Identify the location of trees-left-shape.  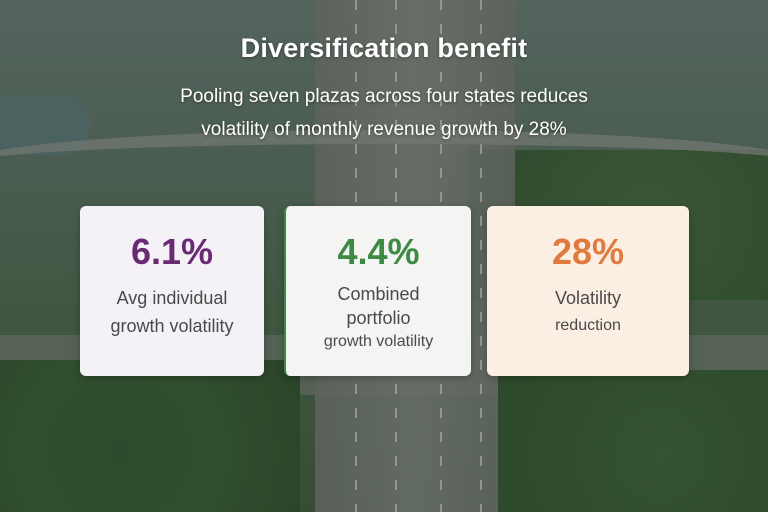
(150, 436).